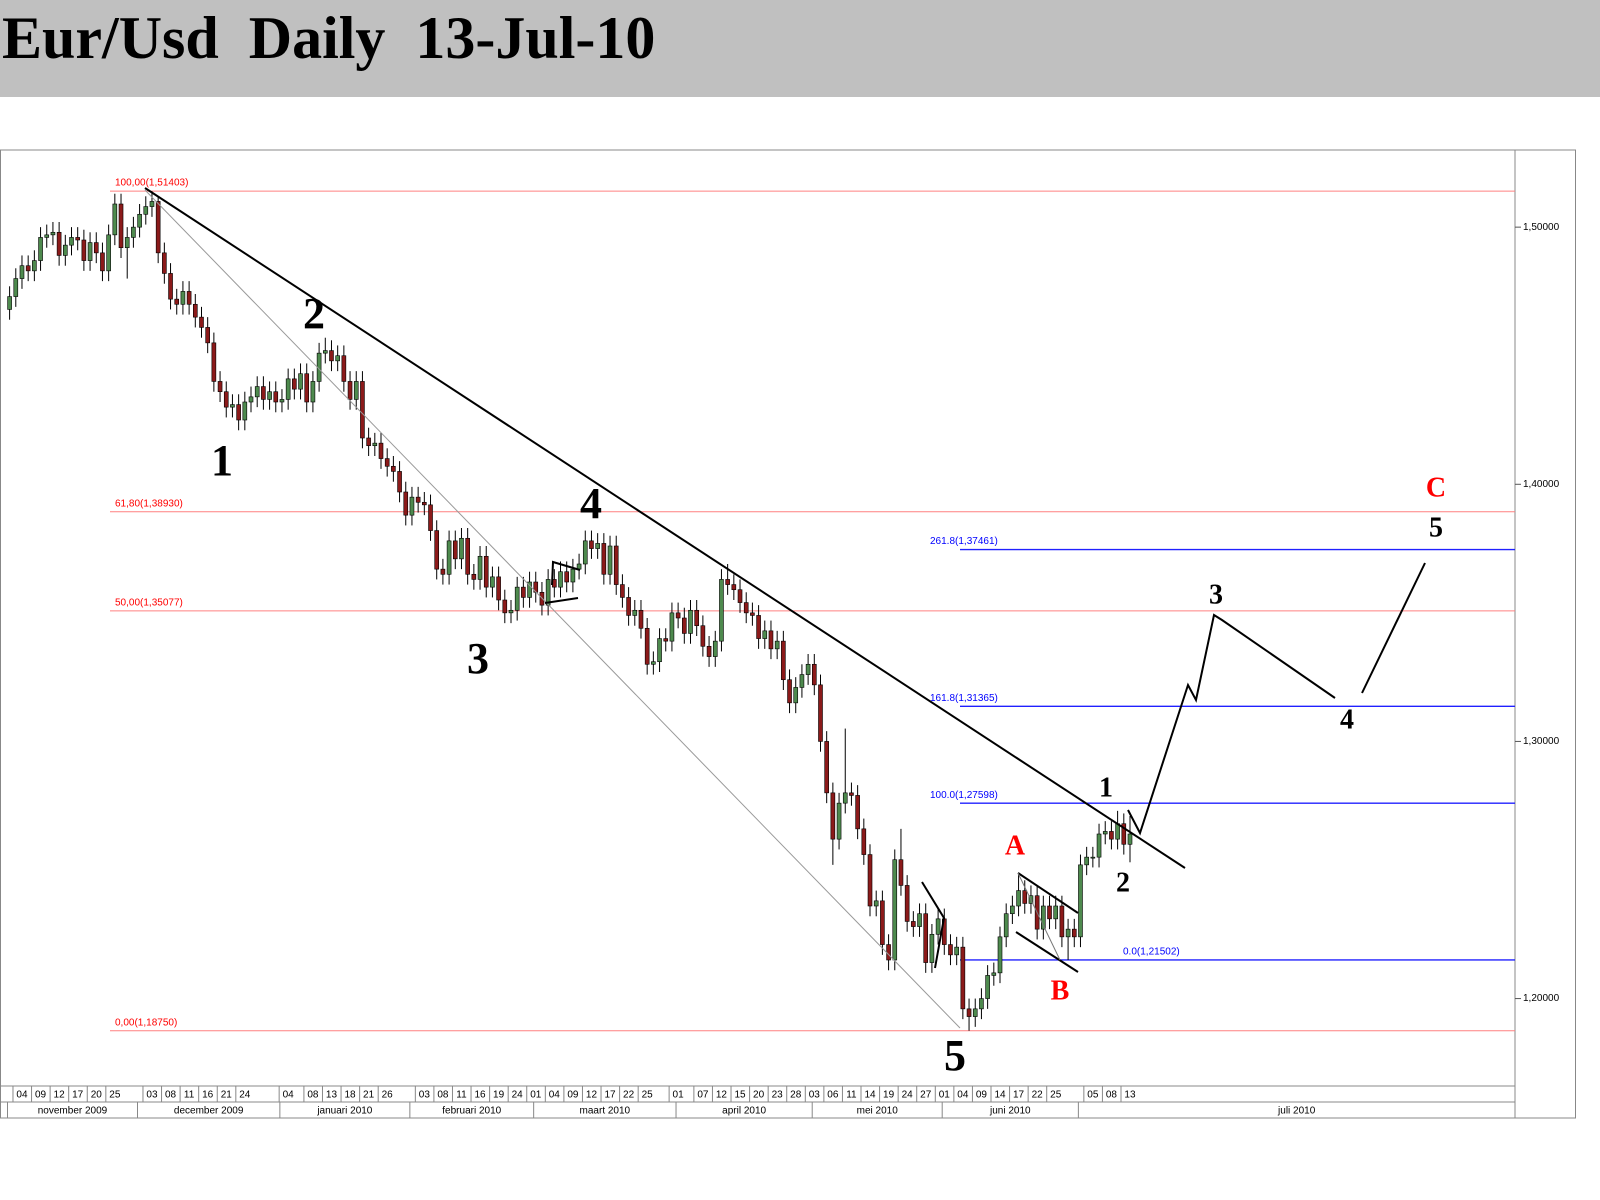 Image resolution: width=1600 pixels, height=1200 pixels. I want to click on title-bar: Eur/Usd Daily 13-Jul-10, so click(800, 48).